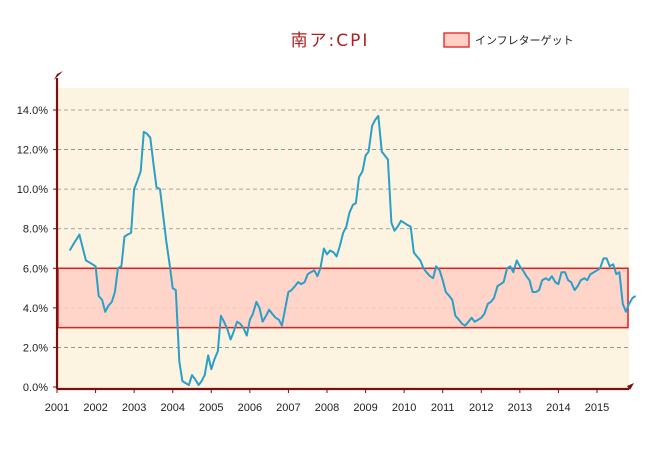  I want to click on x-tick-label: 2013, so click(520, 408).